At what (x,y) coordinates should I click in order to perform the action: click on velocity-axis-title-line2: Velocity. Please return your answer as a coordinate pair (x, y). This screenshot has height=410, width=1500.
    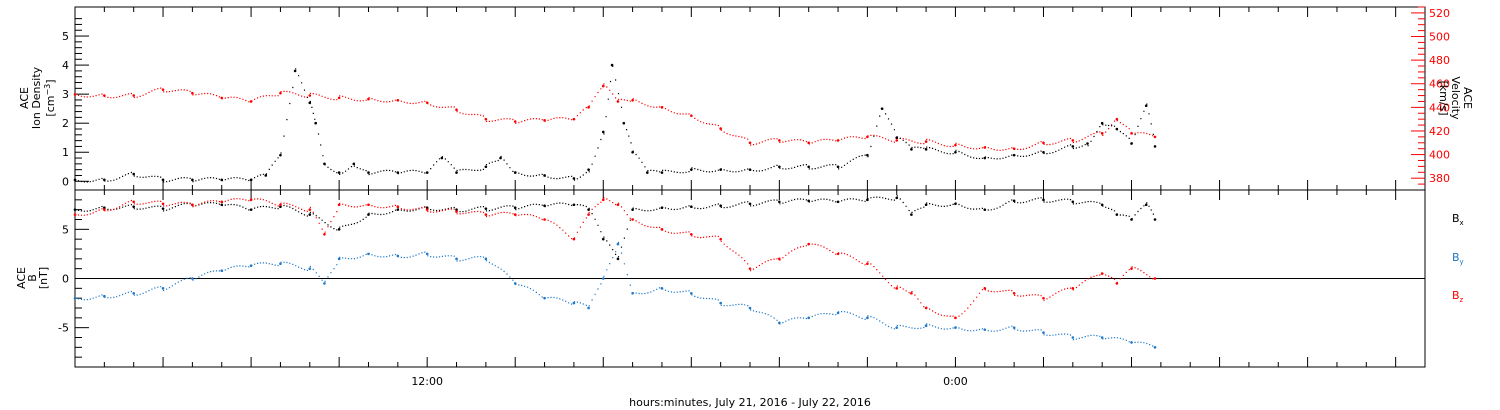
    Looking at the image, I should click on (1455, 98).